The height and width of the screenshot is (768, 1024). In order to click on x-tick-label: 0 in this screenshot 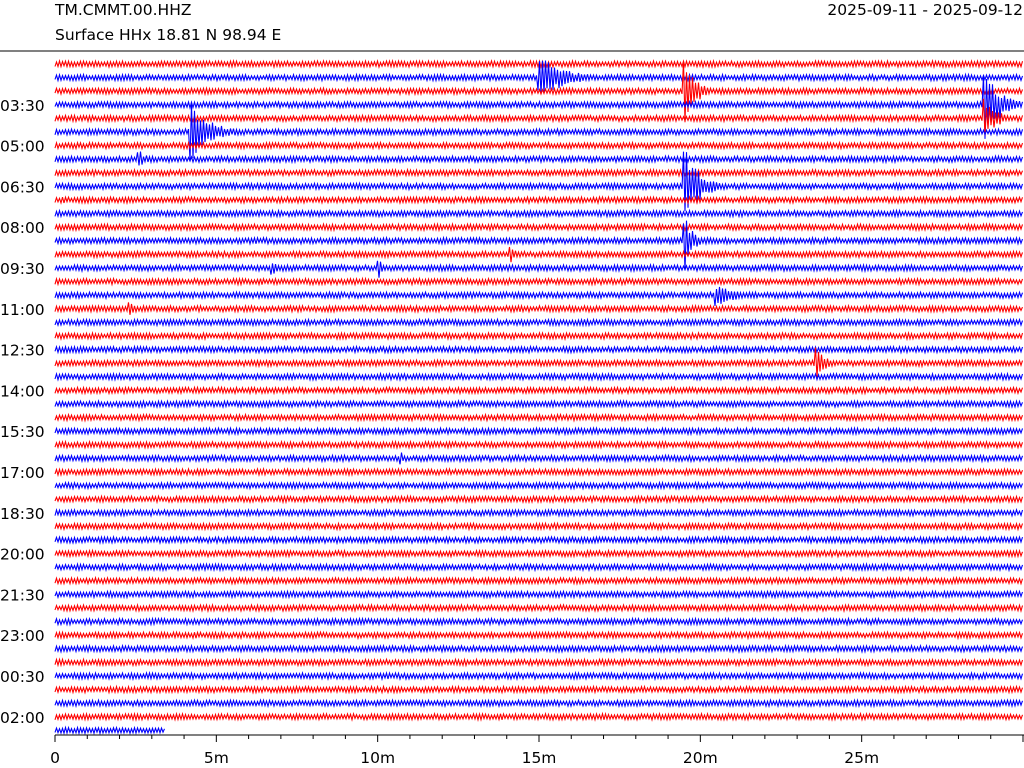, I will do `click(55, 758)`.